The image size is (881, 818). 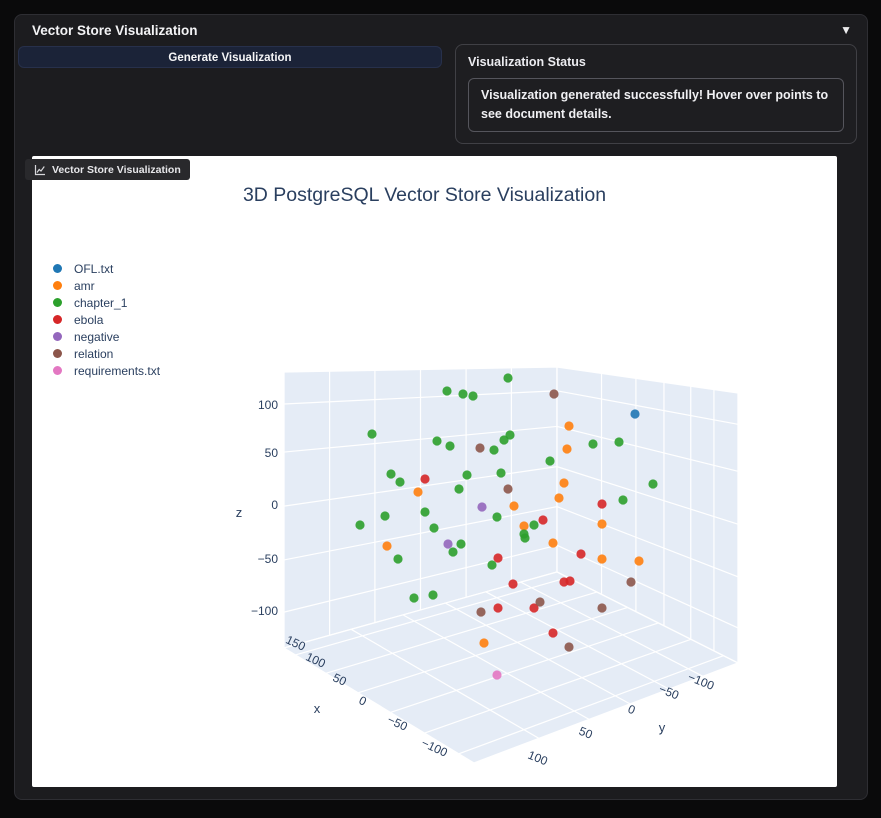 What do you see at coordinates (106, 336) in the screenshot?
I see `legend-item-negative: negative` at bounding box center [106, 336].